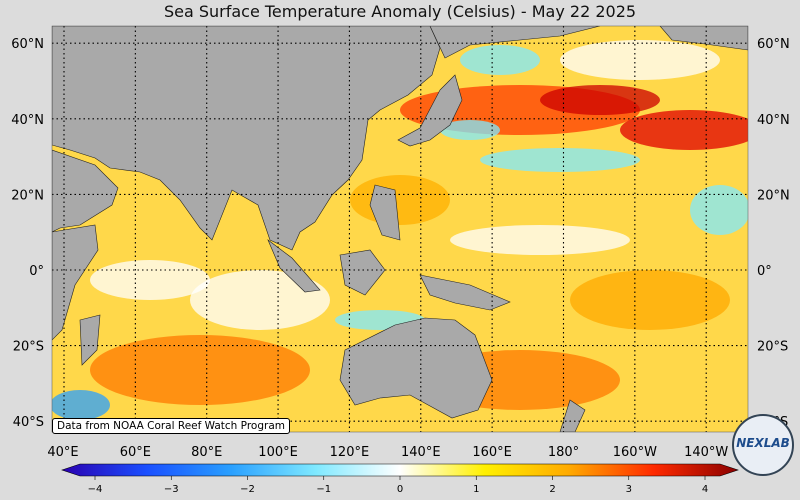 The height and width of the screenshot is (500, 800). I want to click on colorbar-ticks: −4 −3 −2 −1 0 1 2 3 4, so click(398, 485).